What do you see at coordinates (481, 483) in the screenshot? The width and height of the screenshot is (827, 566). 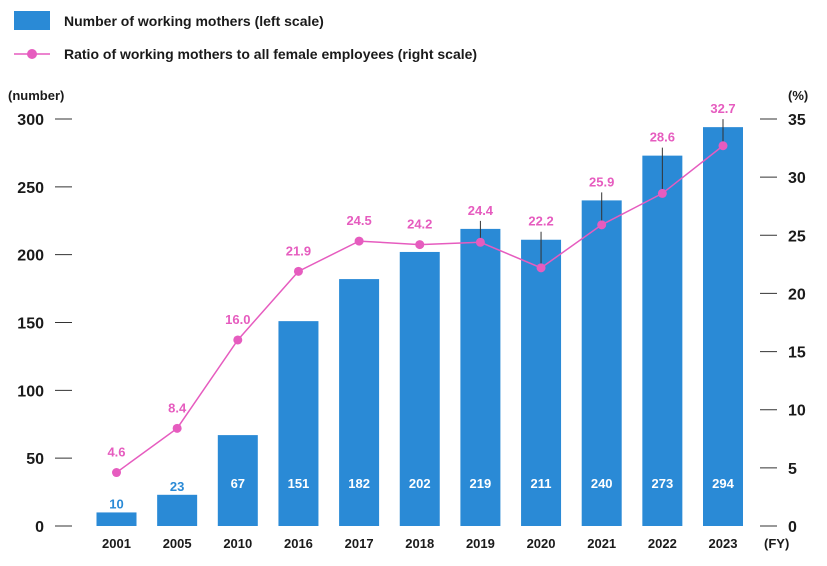 I see `bar-value-label: 219` at bounding box center [481, 483].